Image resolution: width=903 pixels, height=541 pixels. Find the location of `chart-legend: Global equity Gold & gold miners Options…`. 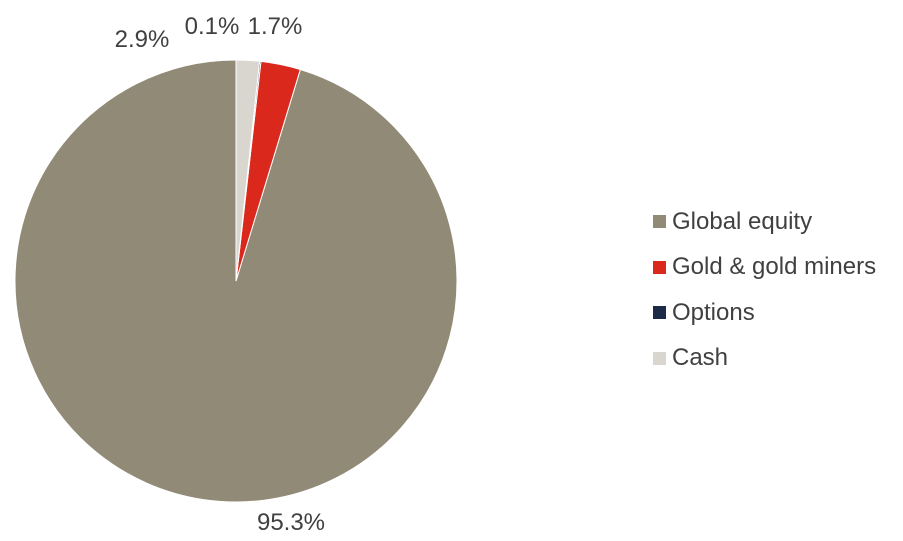

chart-legend: Global equity Gold & gold miners Options… is located at coordinates (778, 290).